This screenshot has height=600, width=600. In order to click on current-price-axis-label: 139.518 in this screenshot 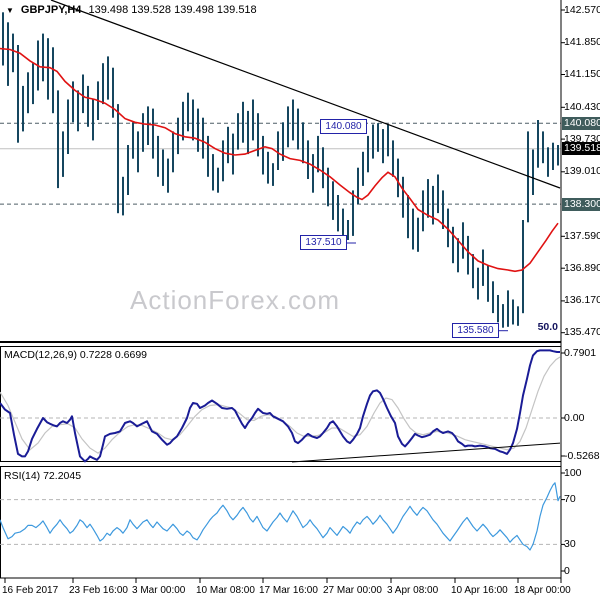, I will do `click(581, 149)`.